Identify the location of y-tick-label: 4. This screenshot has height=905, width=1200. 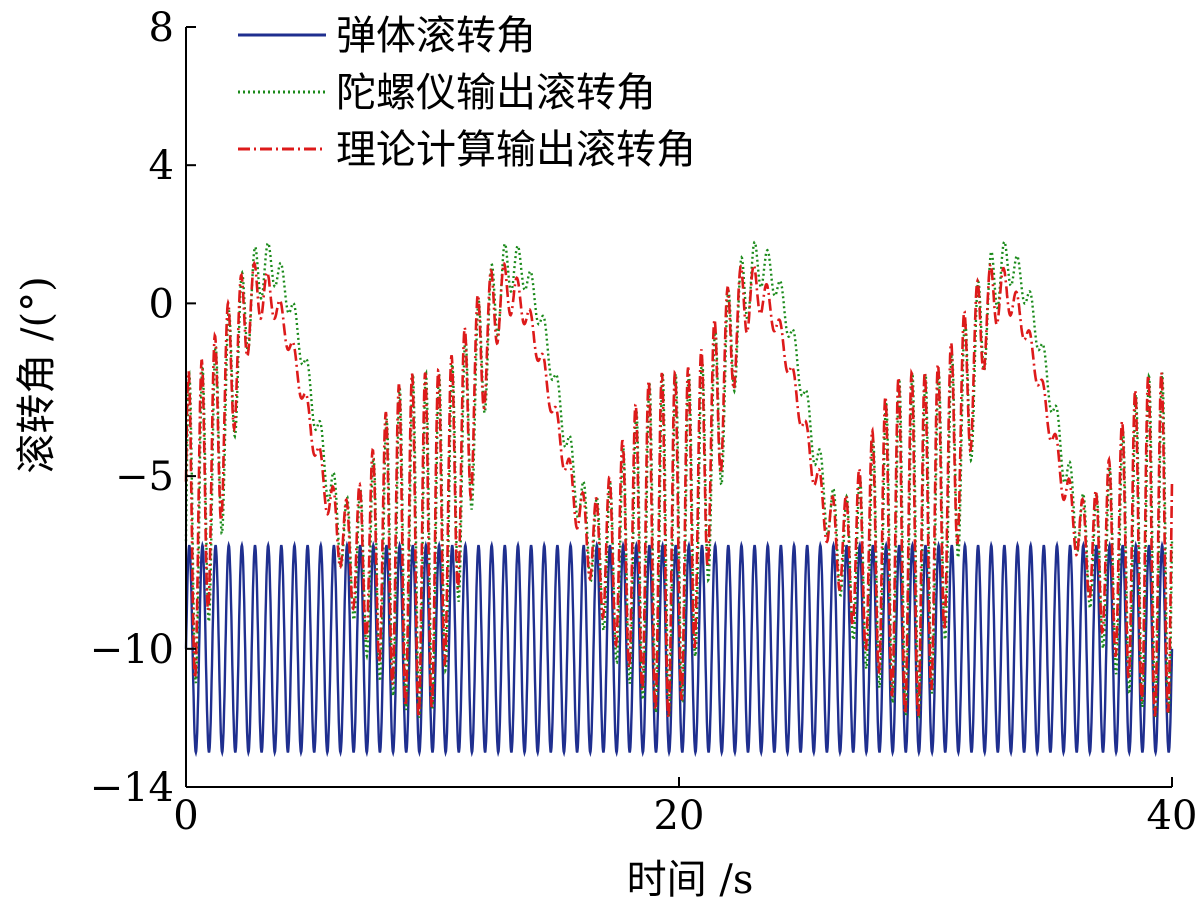
(161, 166).